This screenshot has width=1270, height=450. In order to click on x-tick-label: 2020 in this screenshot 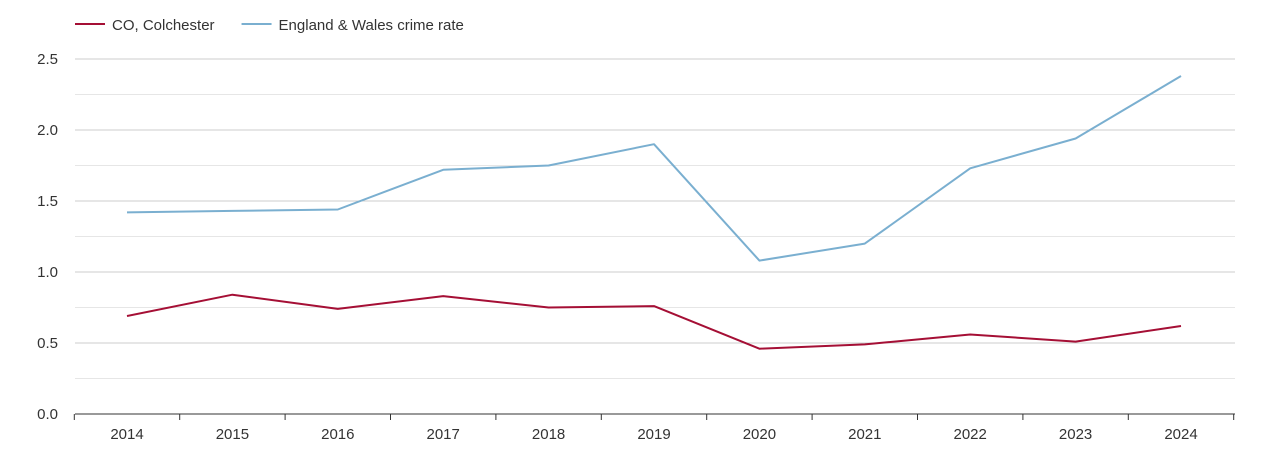, I will do `click(759, 434)`.